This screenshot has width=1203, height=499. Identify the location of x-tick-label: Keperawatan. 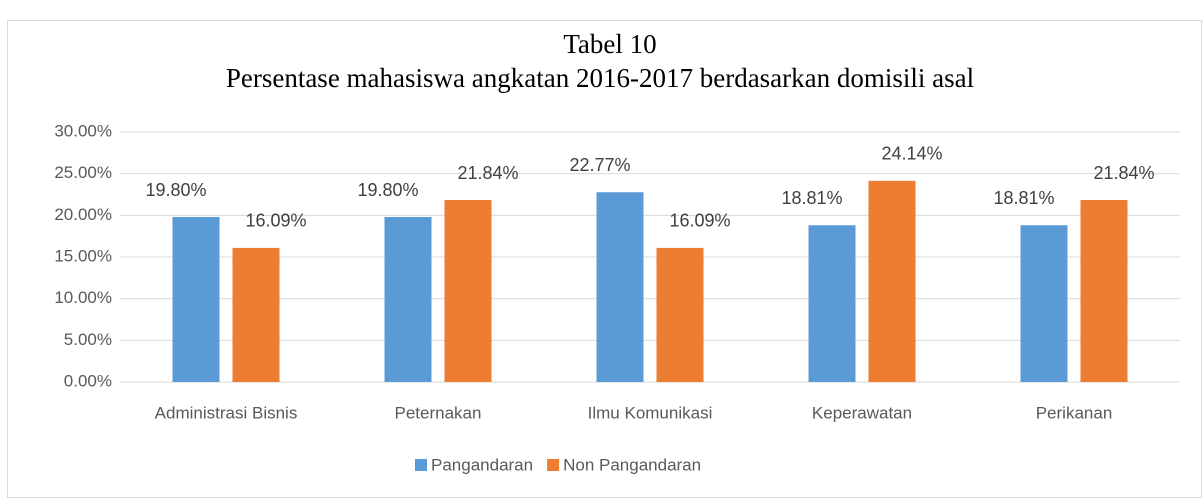
(862, 412).